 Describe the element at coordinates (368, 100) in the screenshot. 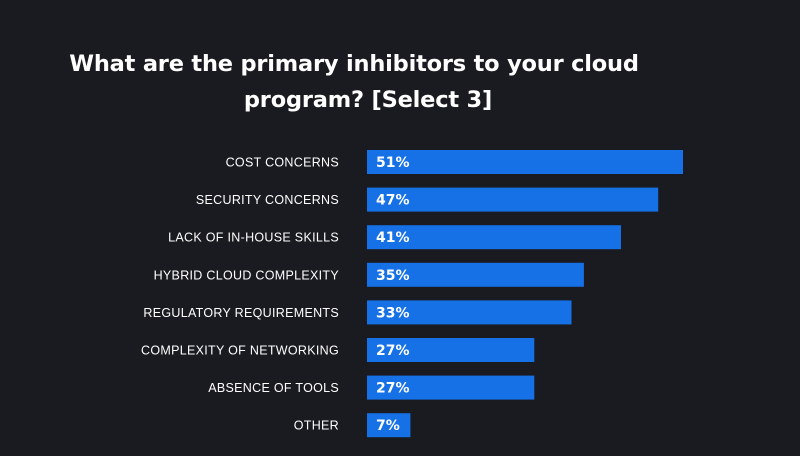

I see `chart-title-line-2: program? [Select 3]` at that location.